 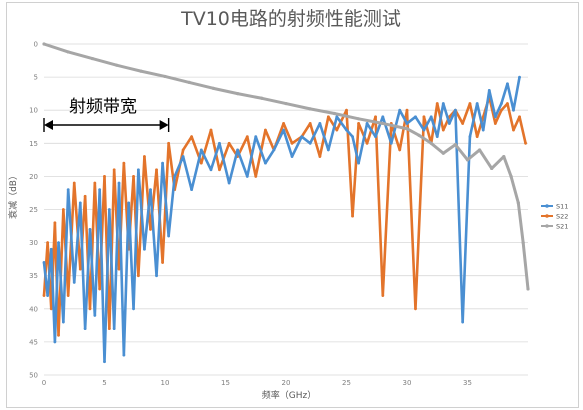 What do you see at coordinates (554, 216) in the screenshot?
I see `legend: S11 S22 S21` at bounding box center [554, 216].